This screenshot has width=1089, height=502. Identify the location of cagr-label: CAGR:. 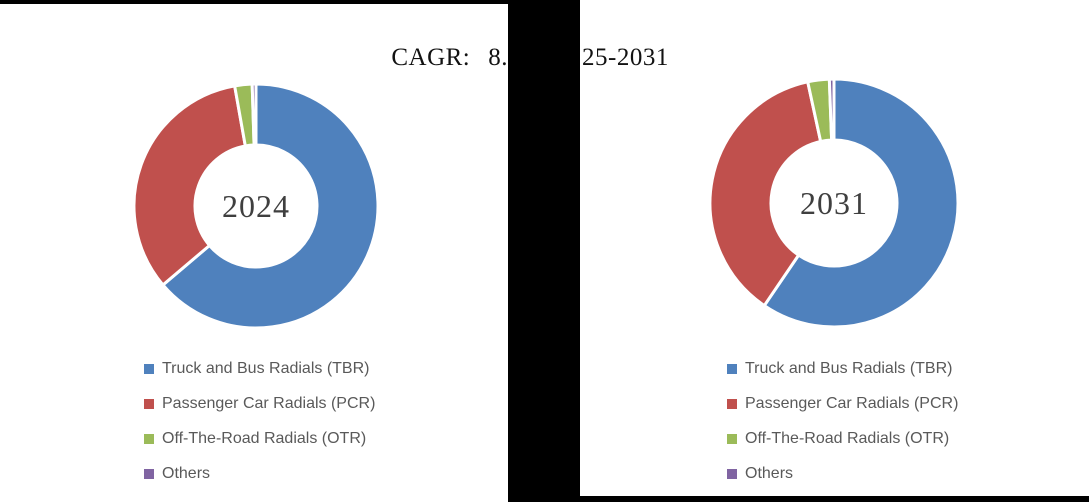
(431, 57).